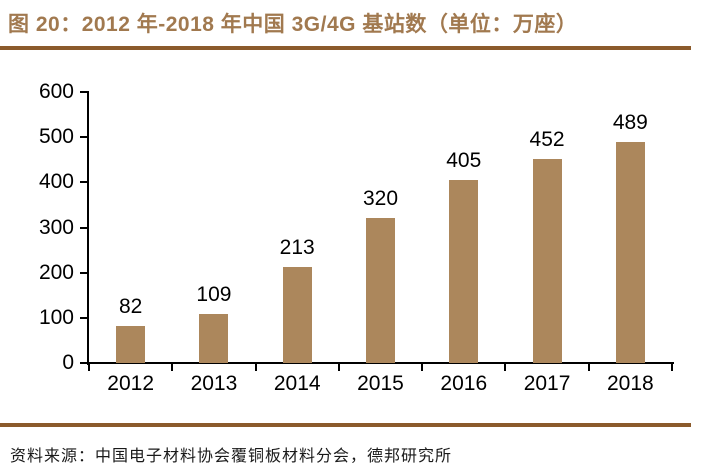 The height and width of the screenshot is (473, 704). What do you see at coordinates (214, 338) in the screenshot?
I see `bar-2013` at bounding box center [214, 338].